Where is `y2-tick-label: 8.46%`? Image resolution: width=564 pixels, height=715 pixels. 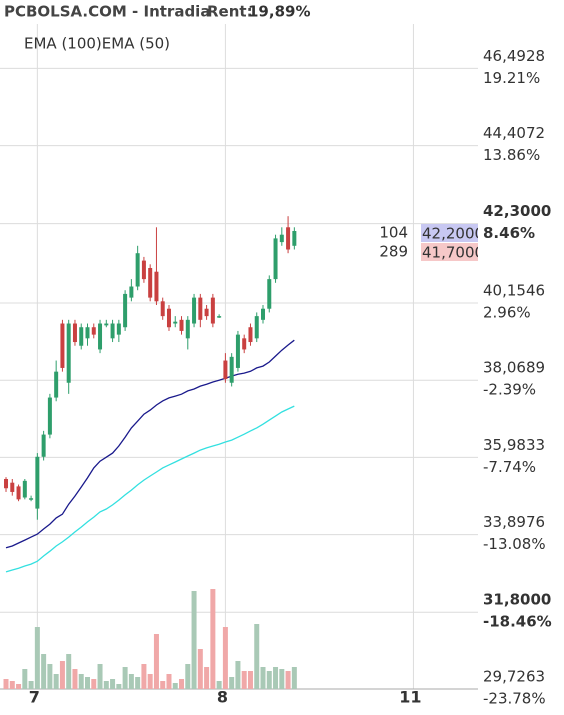
y2-tick-label: 8.46% is located at coordinates (509, 233).